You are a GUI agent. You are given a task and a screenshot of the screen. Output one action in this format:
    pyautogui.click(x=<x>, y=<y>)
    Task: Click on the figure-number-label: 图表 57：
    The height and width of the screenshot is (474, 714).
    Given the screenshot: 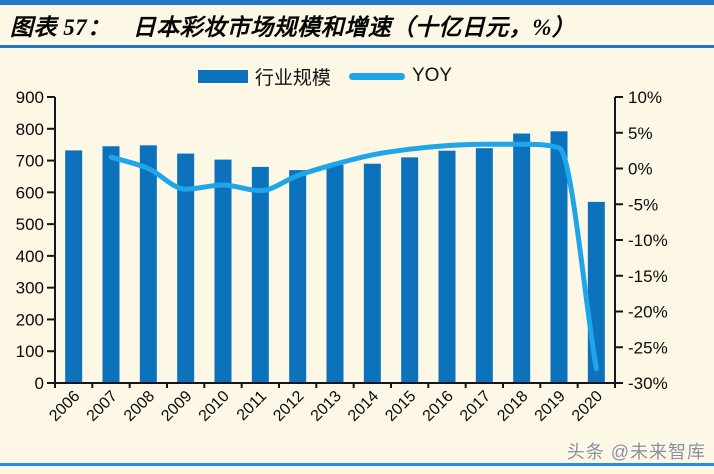 What is the action you would take?
    pyautogui.click(x=60, y=27)
    